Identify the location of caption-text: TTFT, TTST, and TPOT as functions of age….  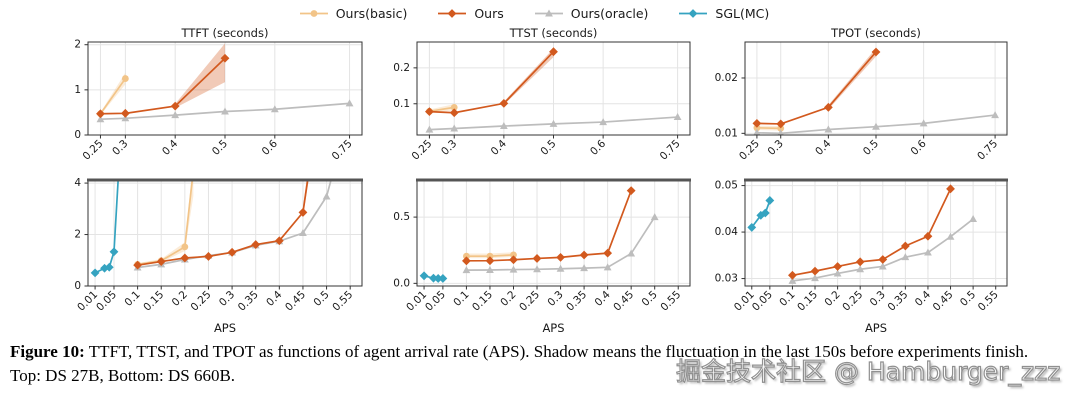
(519, 364).